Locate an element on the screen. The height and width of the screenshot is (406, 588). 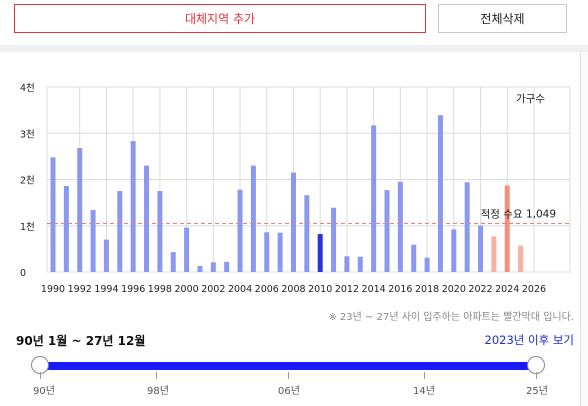
x-tick-label: 2026 is located at coordinates (534, 289).